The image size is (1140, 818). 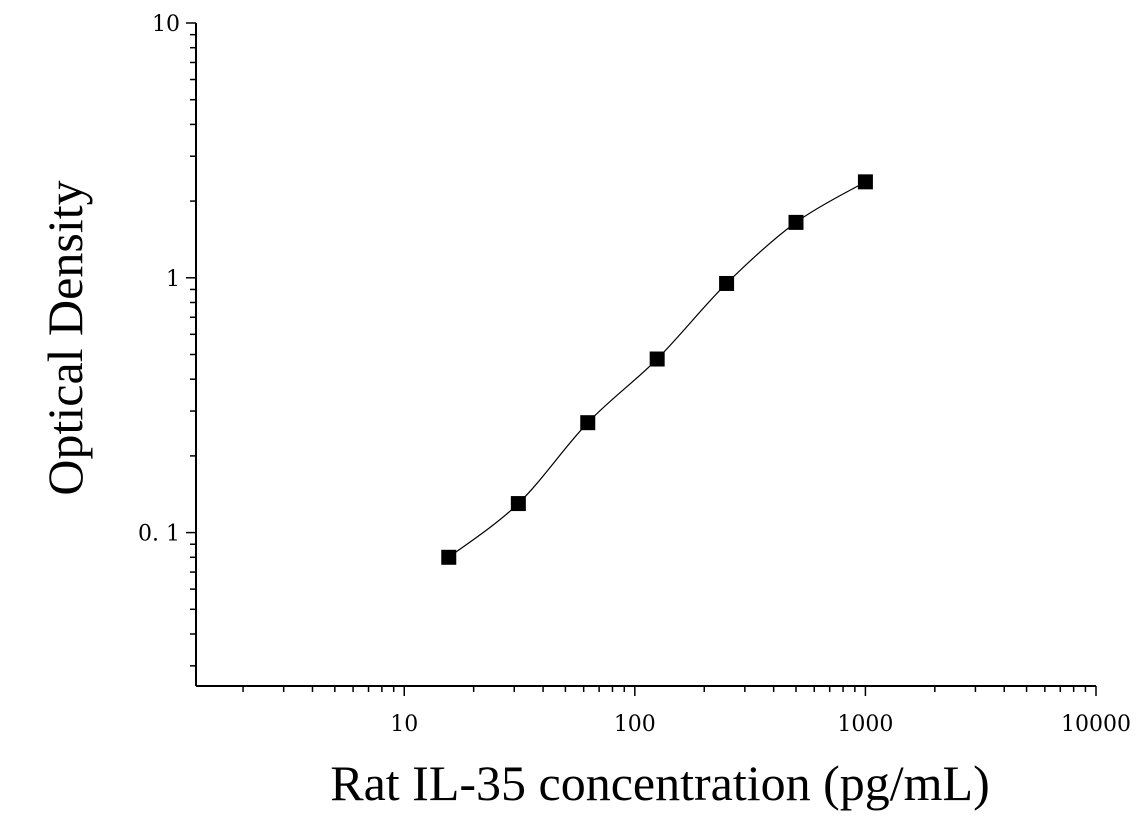 What do you see at coordinates (635, 724) in the screenshot?
I see `x-tick-label: 100` at bounding box center [635, 724].